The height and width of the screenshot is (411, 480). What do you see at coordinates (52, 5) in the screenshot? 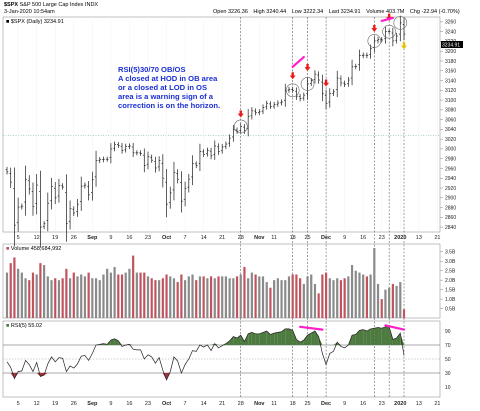
I see `index-name: S&P 500 Large Cap Index` at bounding box center [52, 5].